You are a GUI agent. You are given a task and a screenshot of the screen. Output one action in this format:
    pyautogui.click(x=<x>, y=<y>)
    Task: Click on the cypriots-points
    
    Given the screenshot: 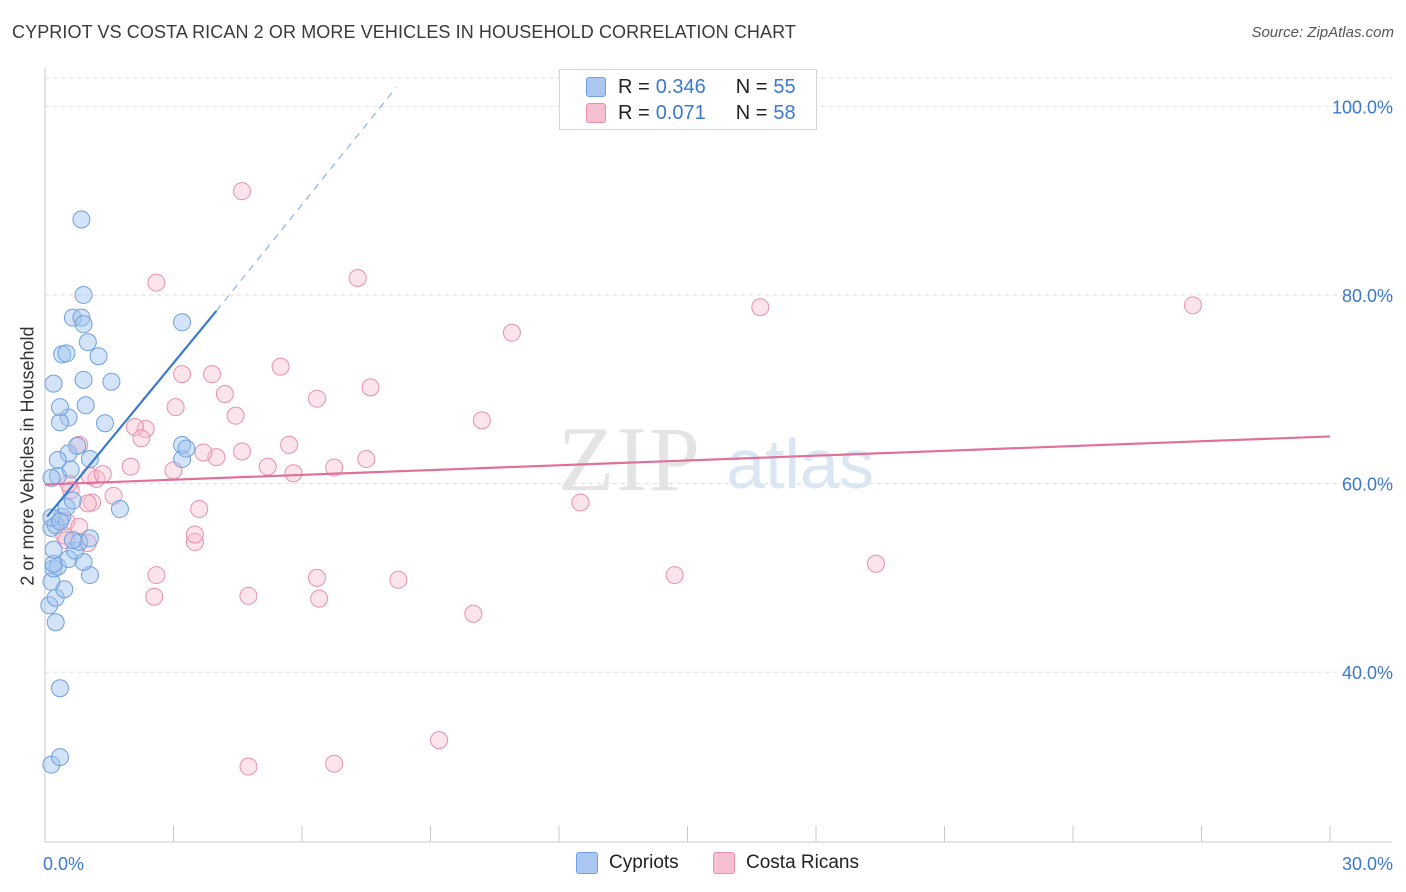 What is the action you would take?
    pyautogui.click(x=118, y=492)
    